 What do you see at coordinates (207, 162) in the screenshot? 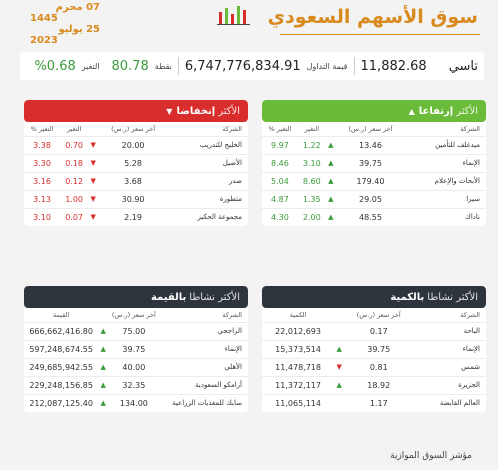
I see `company-name: الأصيل` at bounding box center [207, 162].